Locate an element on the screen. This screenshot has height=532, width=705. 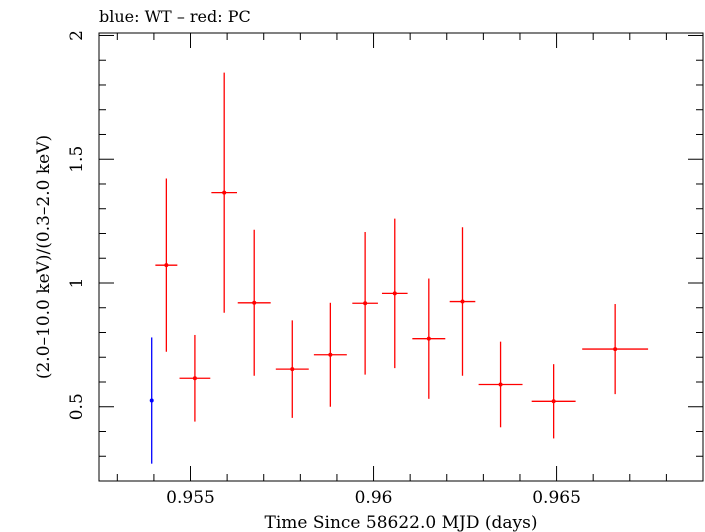
series-wt is located at coordinates (151, 400).